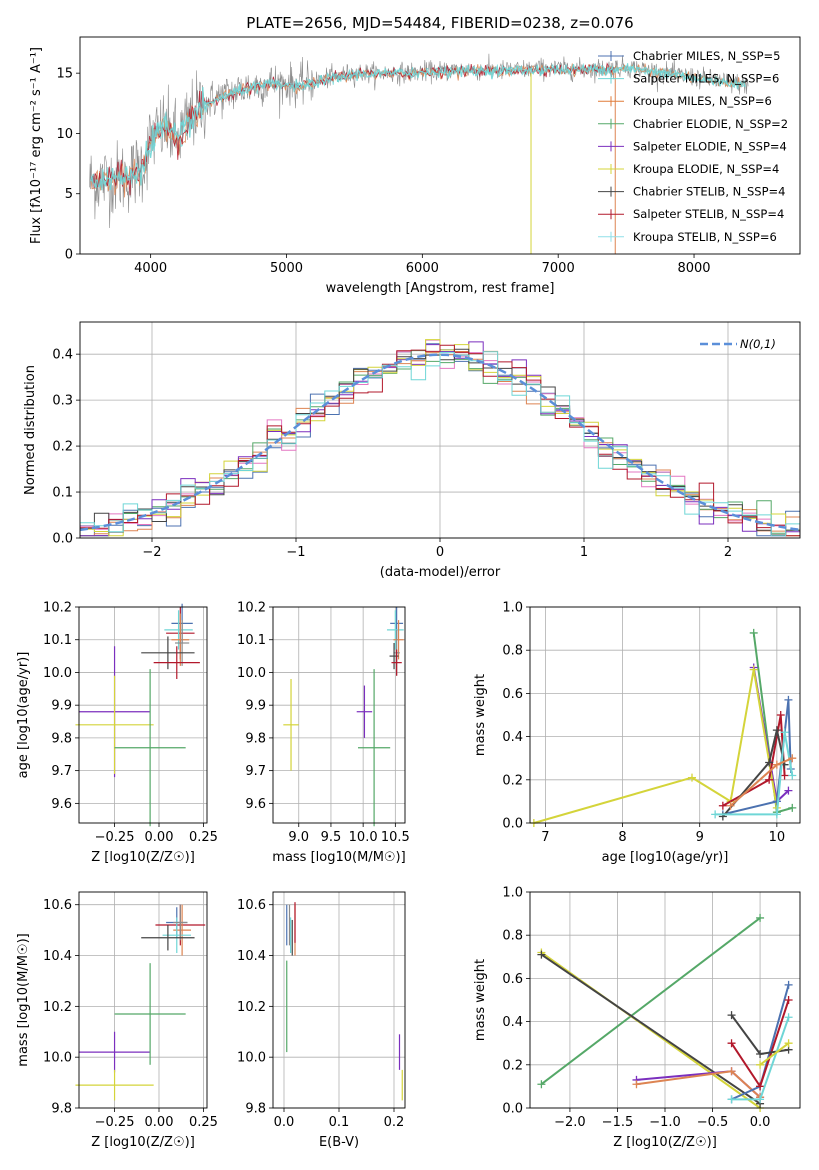 This screenshot has height=1170, width=819. I want to click on x-tick-label: 4000, so click(150, 268).